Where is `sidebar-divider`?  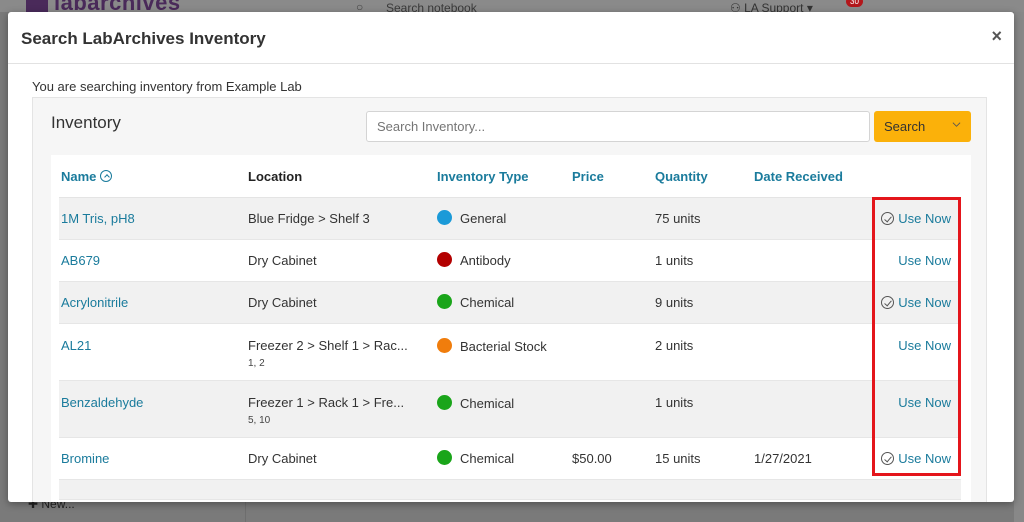 sidebar-divider is located at coordinates (245, 506).